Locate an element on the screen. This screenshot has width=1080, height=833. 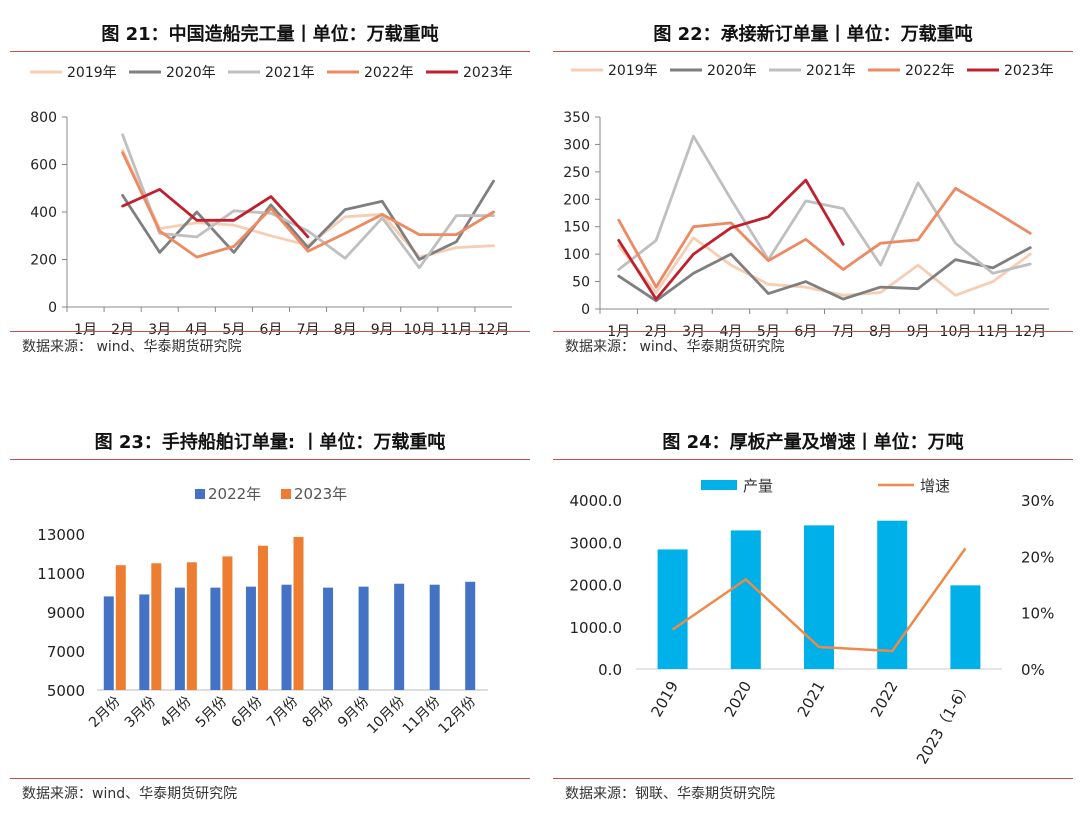
y-tick-label: 1000.0 is located at coordinates (596, 628).